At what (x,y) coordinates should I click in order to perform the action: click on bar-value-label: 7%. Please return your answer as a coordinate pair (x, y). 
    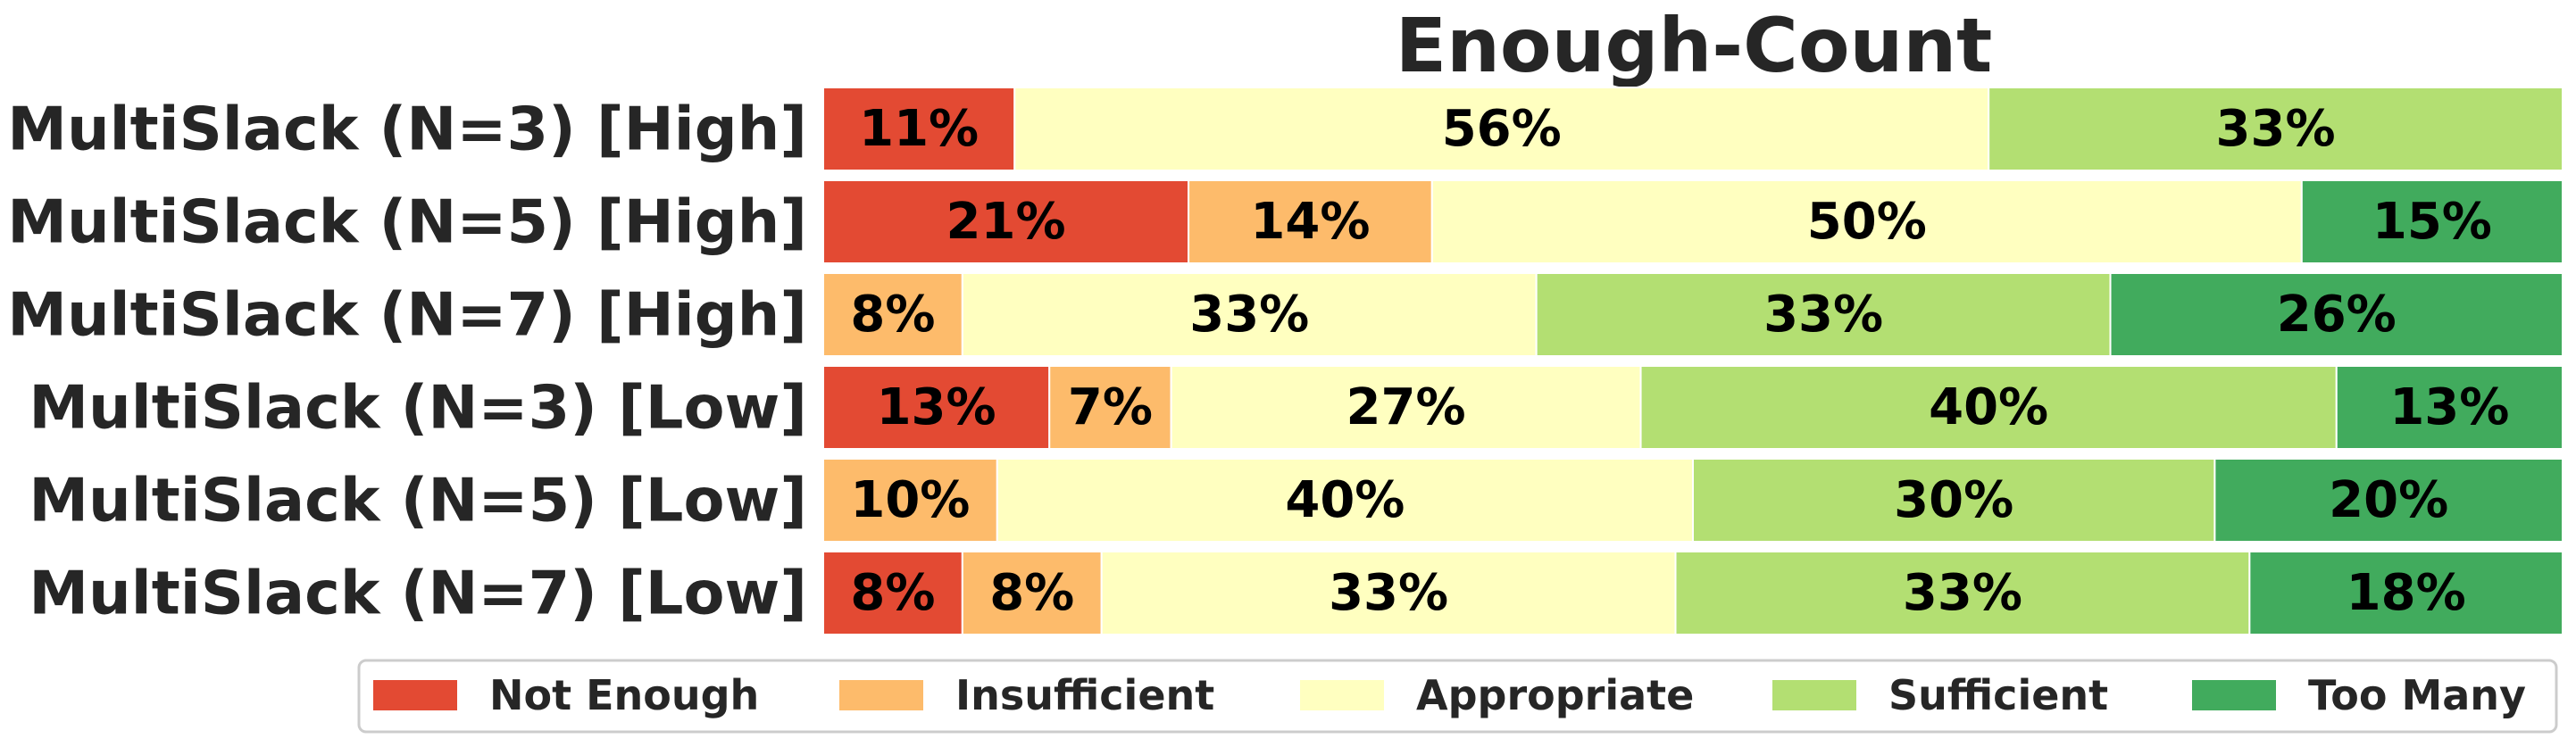
    Looking at the image, I should click on (1110, 407).